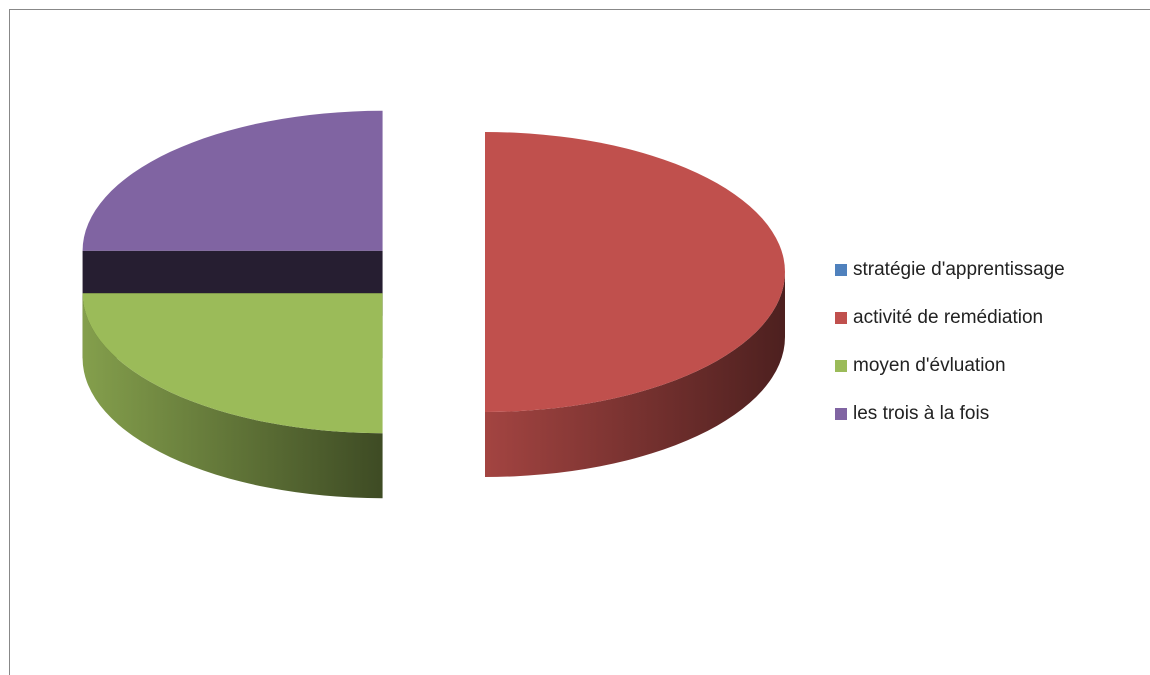 Image resolution: width=1150 pixels, height=675 pixels. What do you see at coordinates (948, 317) in the screenshot?
I see `legend-label: activité de remédiation` at bounding box center [948, 317].